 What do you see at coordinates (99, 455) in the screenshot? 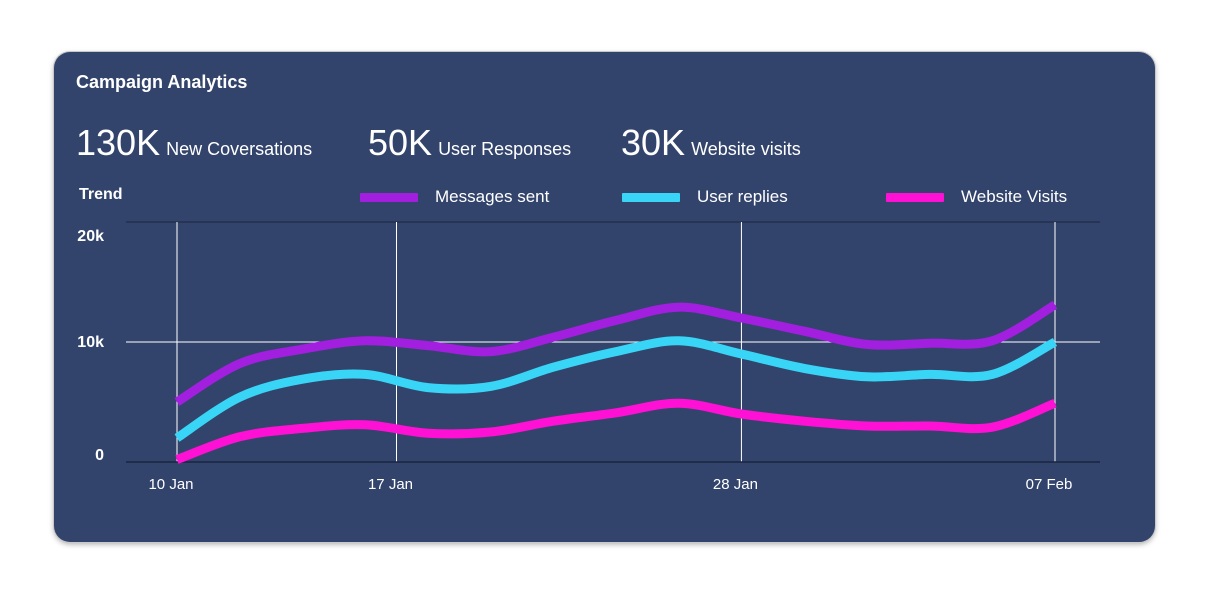
I see `y-tick-label: 0` at bounding box center [99, 455].